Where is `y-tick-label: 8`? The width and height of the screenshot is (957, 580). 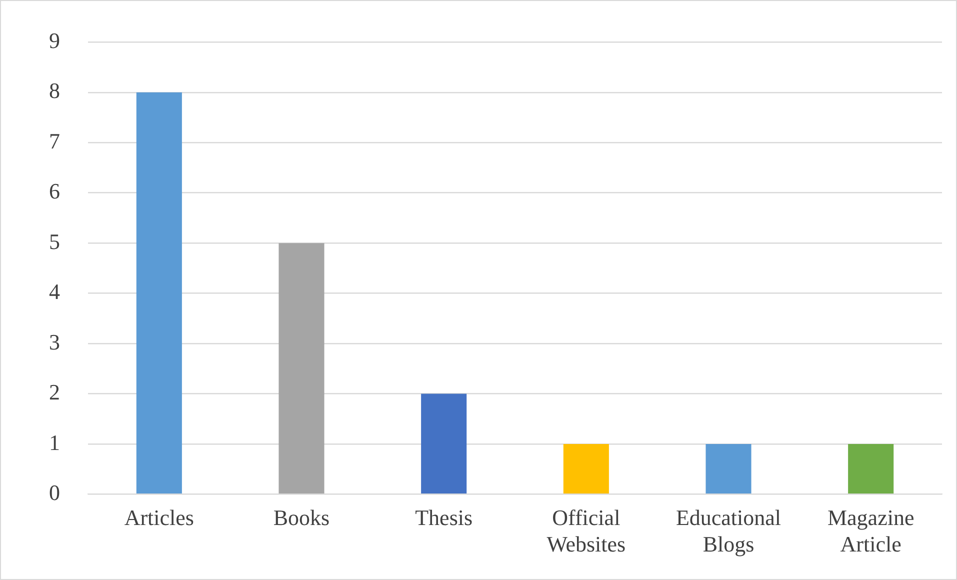
y-tick-label: 8 is located at coordinates (54, 91).